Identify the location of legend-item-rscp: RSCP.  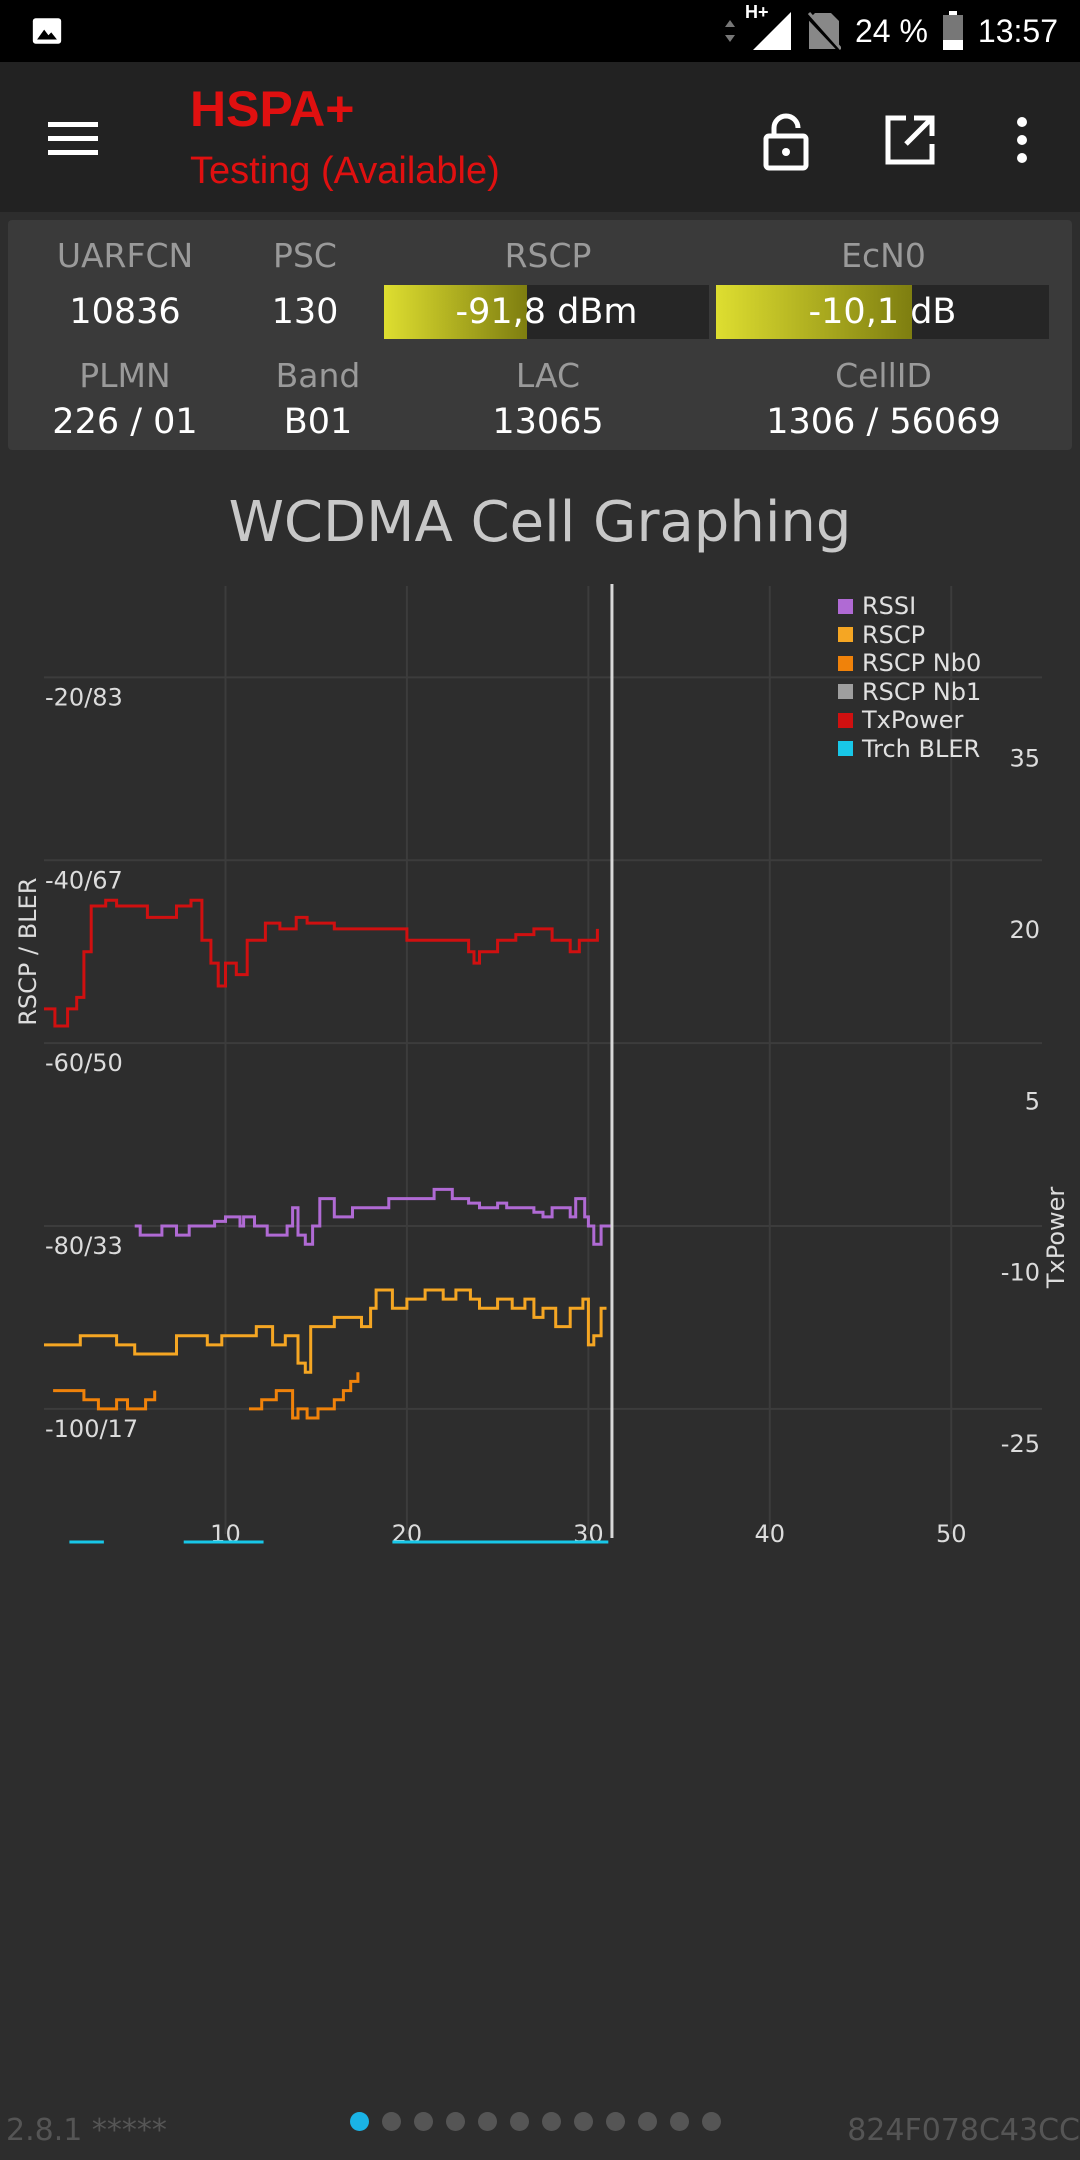
(909, 635).